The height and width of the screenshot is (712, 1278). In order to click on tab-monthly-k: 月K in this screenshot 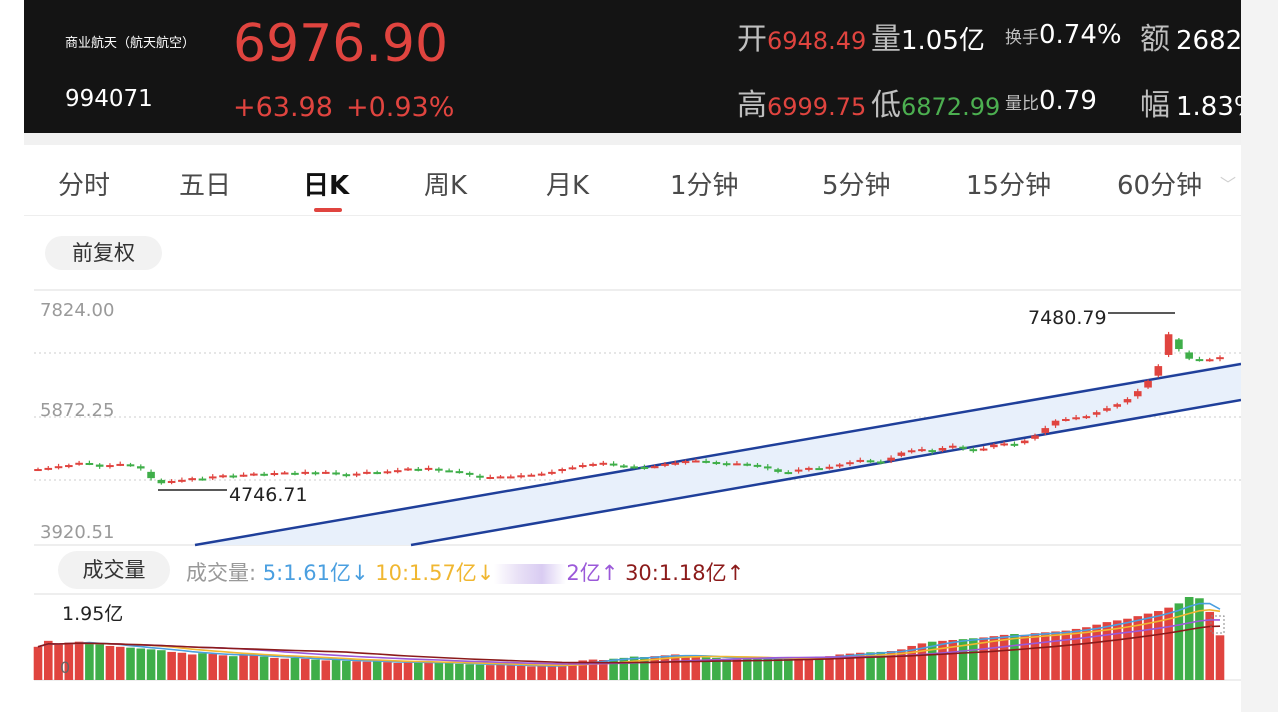, I will do `click(568, 186)`.